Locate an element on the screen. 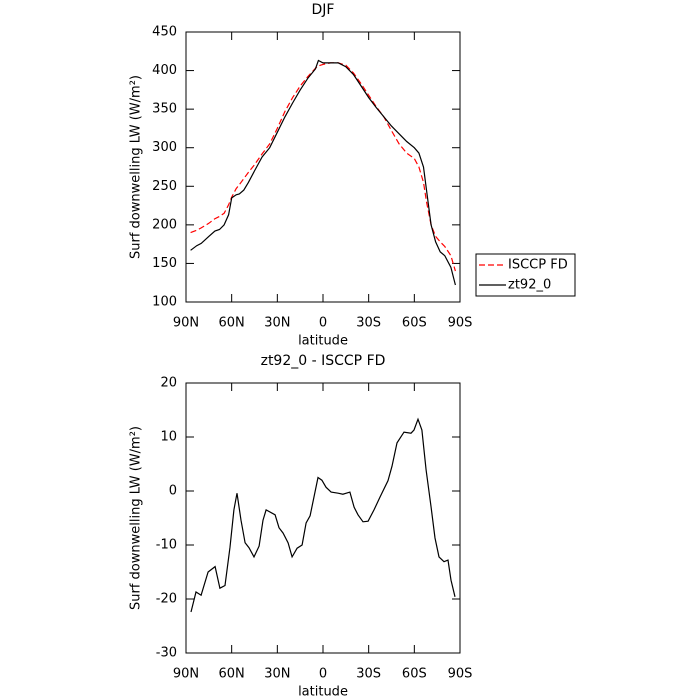  y-tick-label: 450 is located at coordinates (164, 32).